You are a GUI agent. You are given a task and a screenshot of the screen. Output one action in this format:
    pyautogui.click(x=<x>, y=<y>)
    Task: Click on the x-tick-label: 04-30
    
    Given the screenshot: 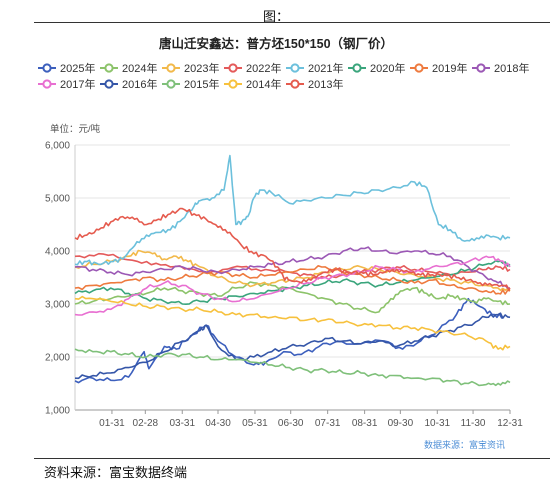 What is the action you would take?
    pyautogui.click(x=218, y=423)
    